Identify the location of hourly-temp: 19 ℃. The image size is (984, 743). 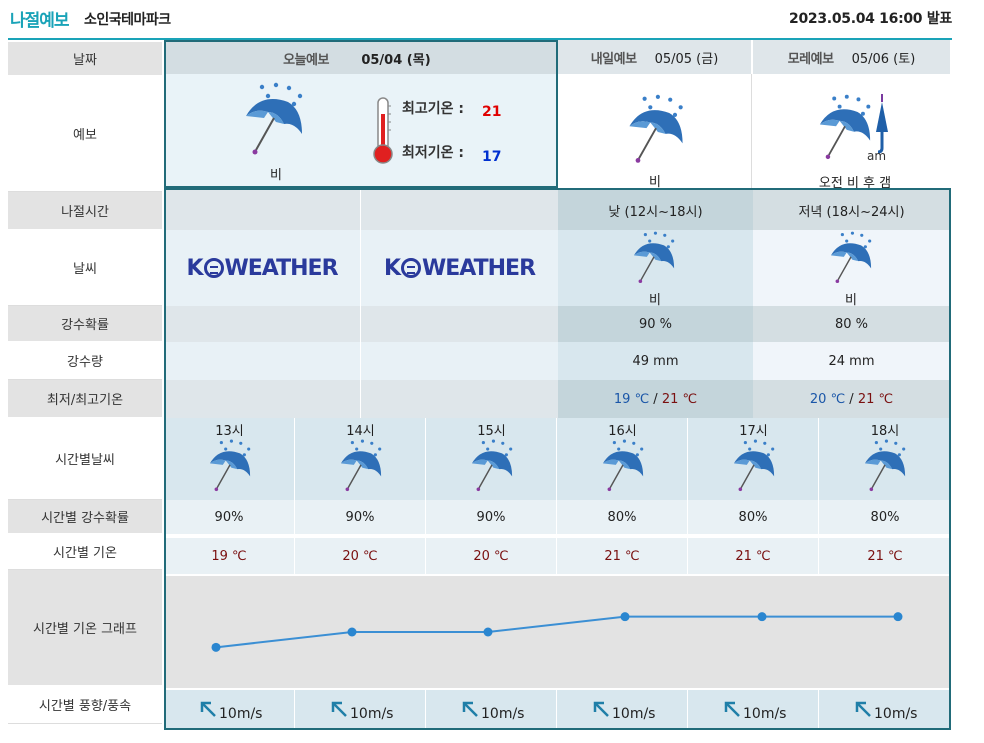
(229, 556).